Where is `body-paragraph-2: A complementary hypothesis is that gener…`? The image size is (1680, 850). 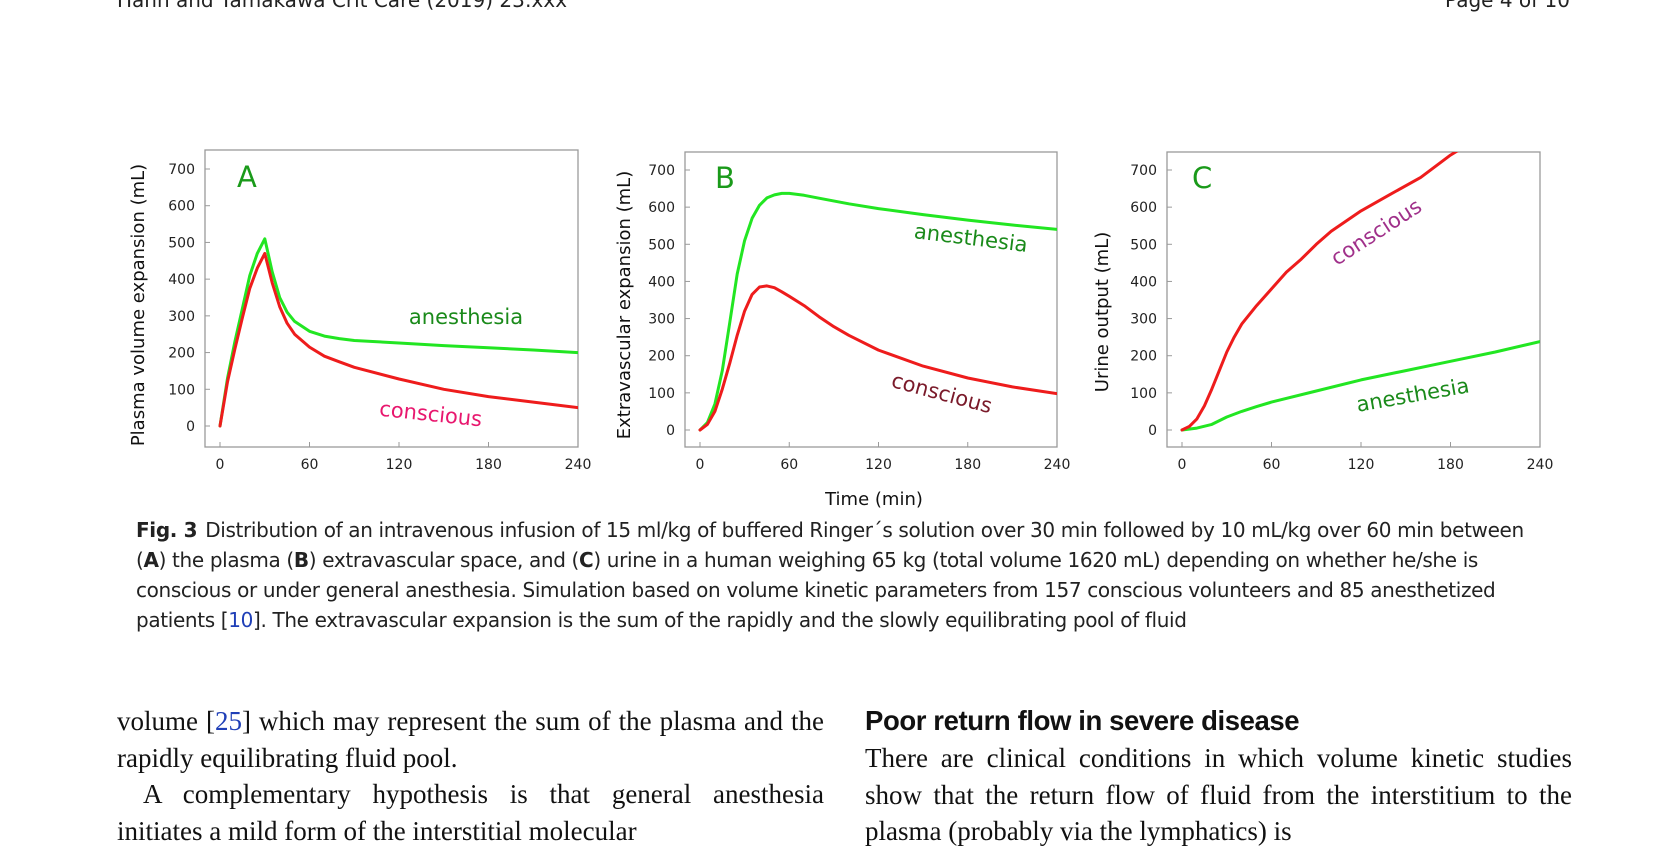
body-paragraph-2: A complementary hypothesis is that gener… is located at coordinates (470, 812).